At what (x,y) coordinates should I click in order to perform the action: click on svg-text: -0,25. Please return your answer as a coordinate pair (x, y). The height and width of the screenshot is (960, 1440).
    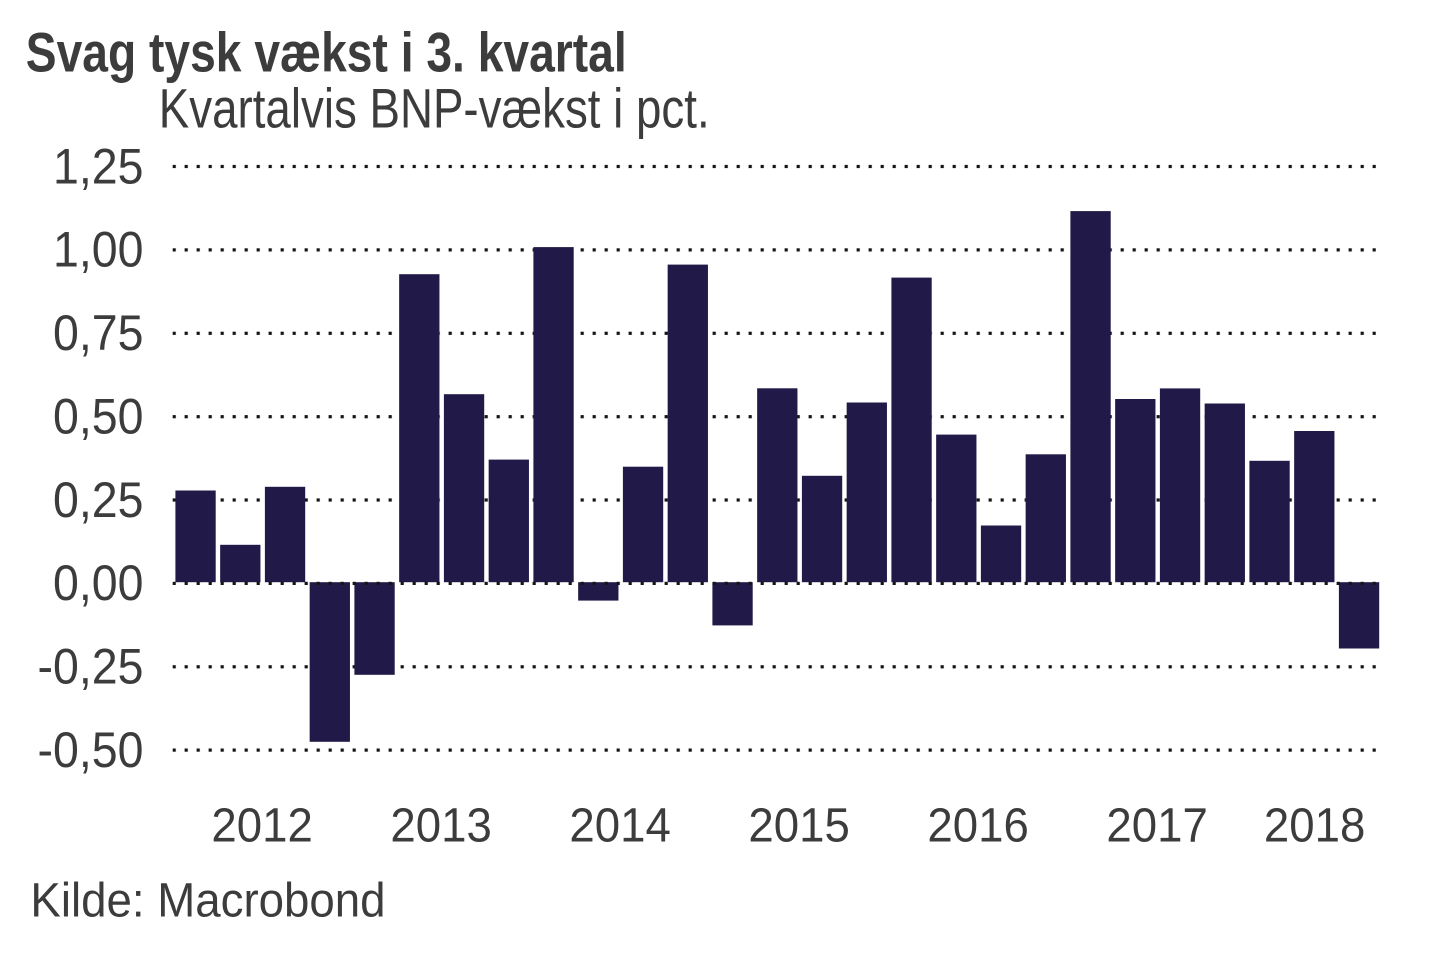
    Looking at the image, I should click on (91, 667).